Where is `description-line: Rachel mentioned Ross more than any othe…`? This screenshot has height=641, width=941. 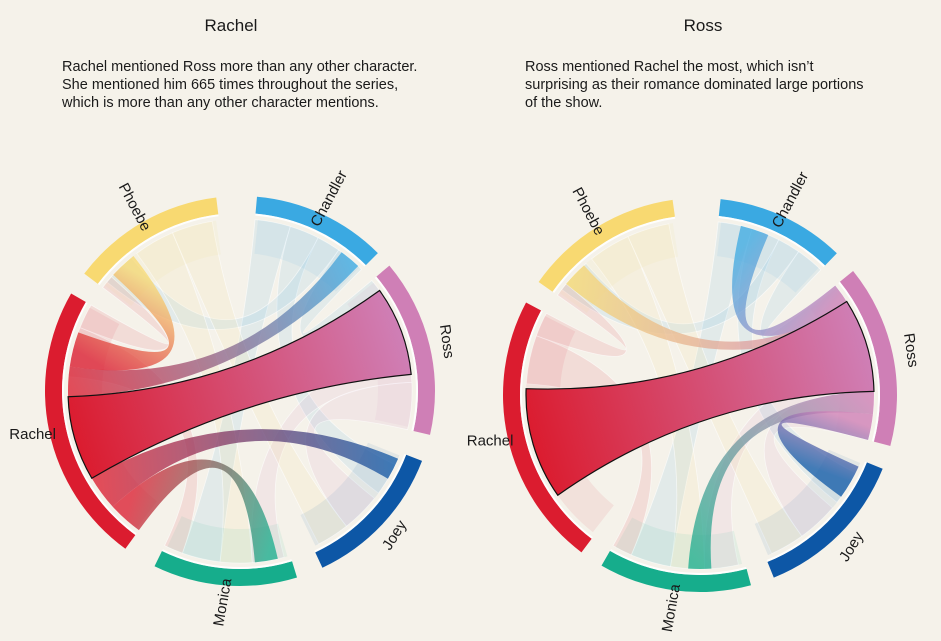 description-line: Rachel mentioned Ross more than any othe… is located at coordinates (240, 67).